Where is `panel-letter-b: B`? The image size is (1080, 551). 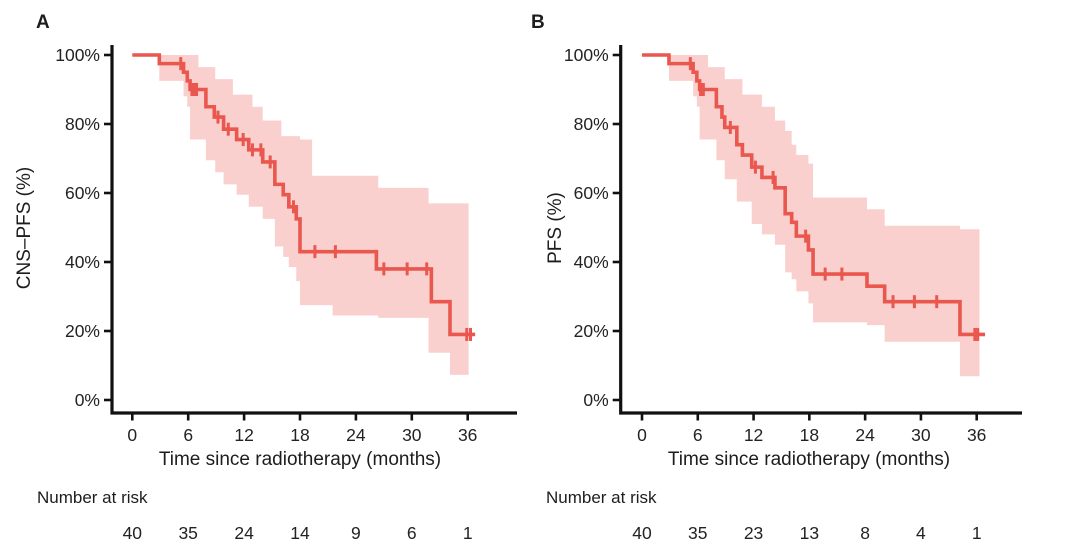
panel-letter-b: B is located at coordinates (538, 22).